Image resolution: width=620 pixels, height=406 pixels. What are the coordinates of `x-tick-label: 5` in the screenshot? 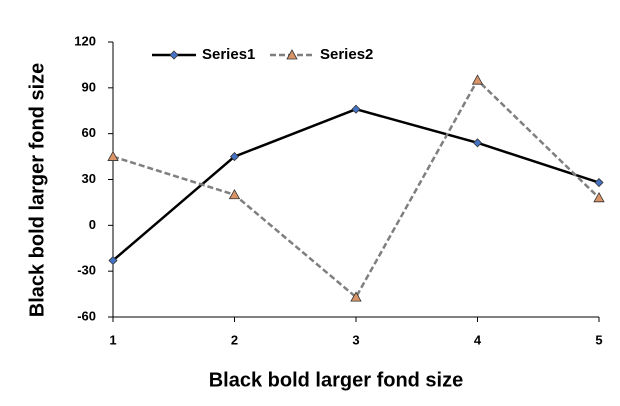 It's located at (598, 339).